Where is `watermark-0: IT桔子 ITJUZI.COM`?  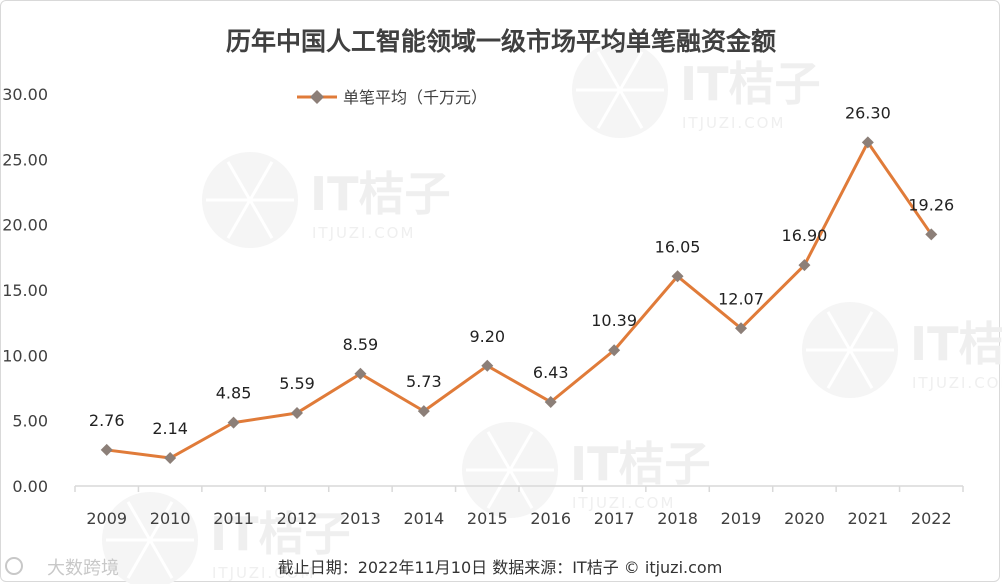 watermark-0: IT桔子 ITJUZI.COM is located at coordinates (326, 200).